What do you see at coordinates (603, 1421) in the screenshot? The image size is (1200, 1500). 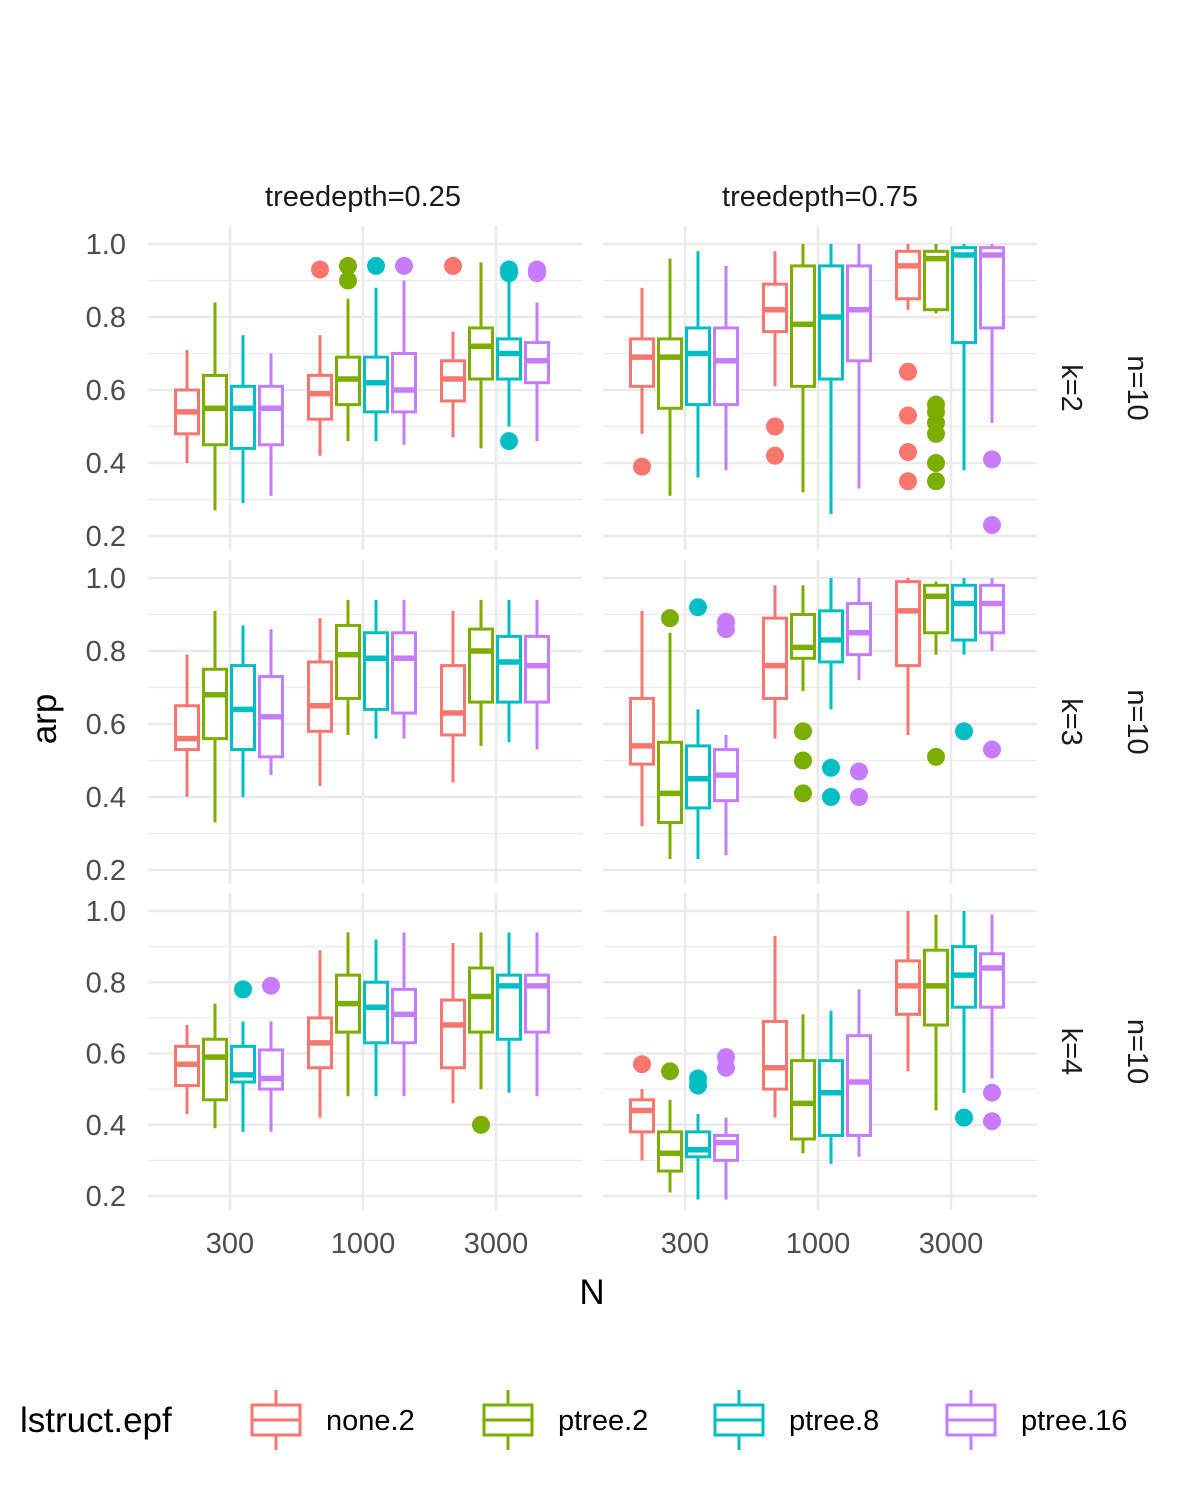 I see `legend-label: ptree.2` at bounding box center [603, 1421].